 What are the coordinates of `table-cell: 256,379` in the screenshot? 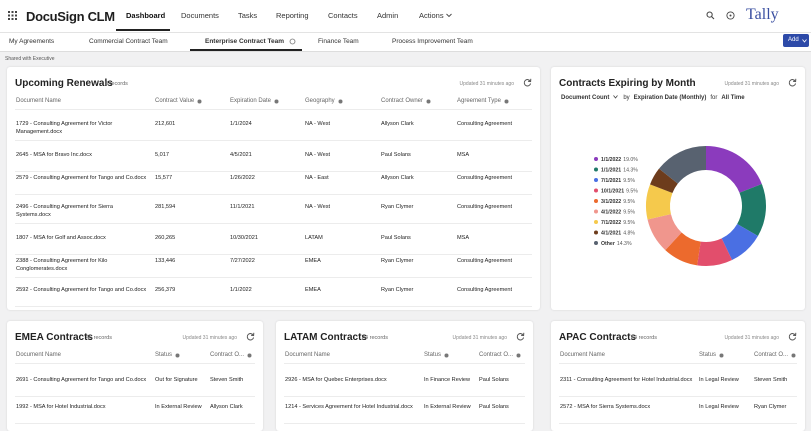 It's located at (165, 290).